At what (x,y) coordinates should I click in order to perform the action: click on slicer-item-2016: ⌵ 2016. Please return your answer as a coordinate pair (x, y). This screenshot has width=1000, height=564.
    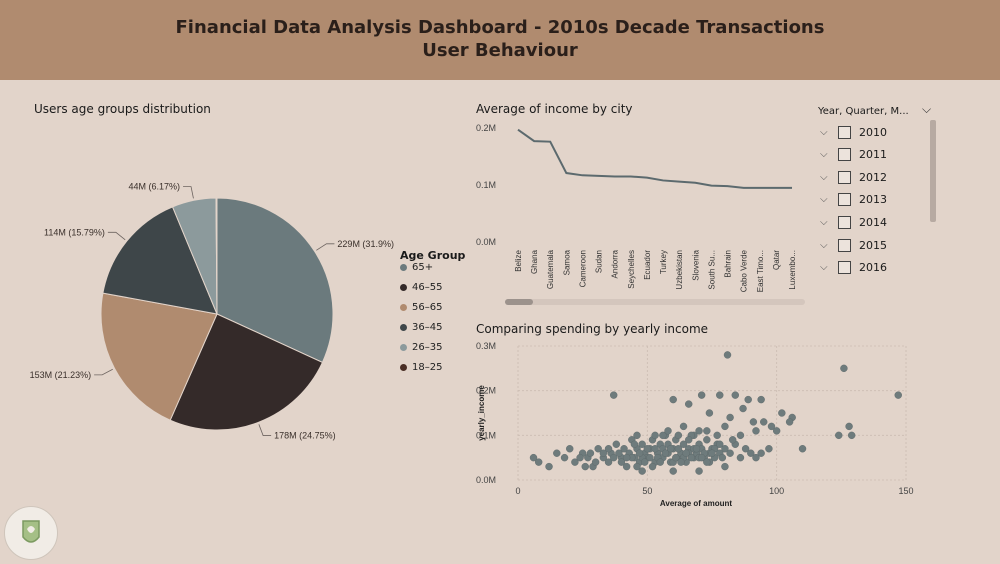
    Looking at the image, I should click on (853, 268).